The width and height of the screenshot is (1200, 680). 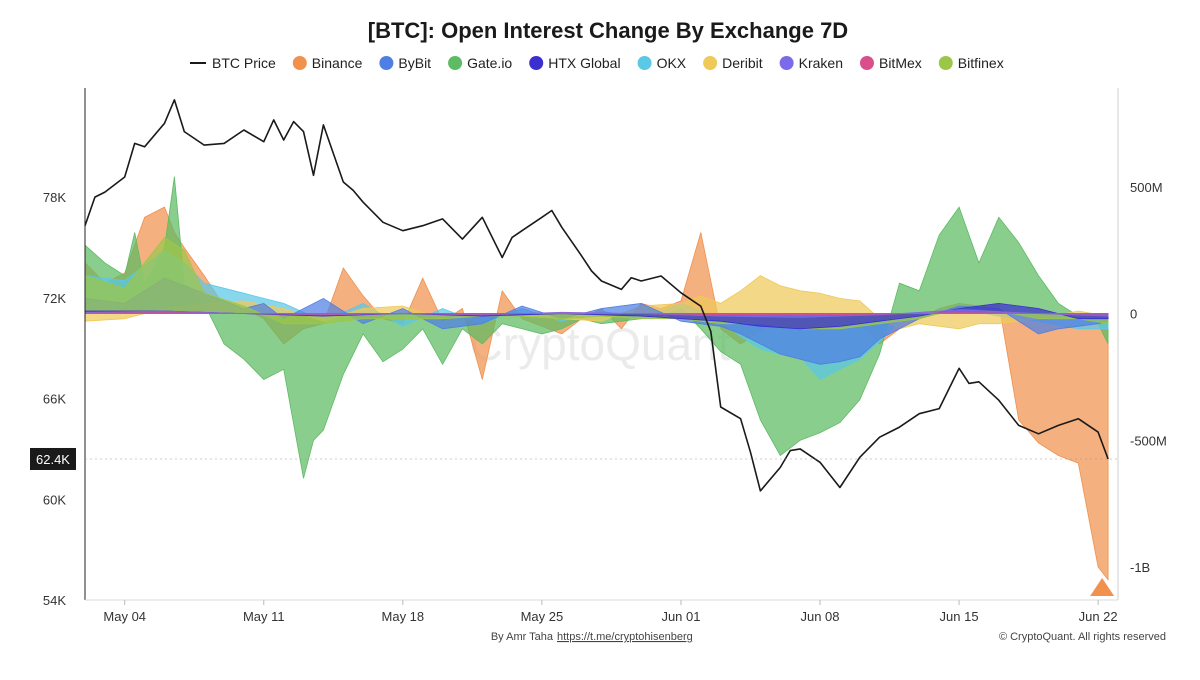 I want to click on legend-label-bitmex: BitMex, so click(x=900, y=63).